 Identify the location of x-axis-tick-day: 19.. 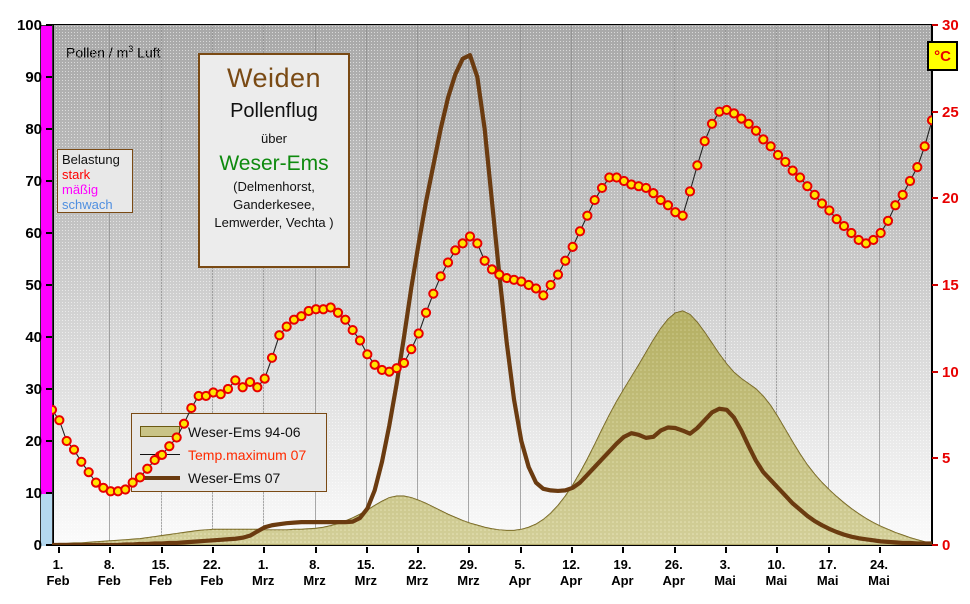
(622, 564).